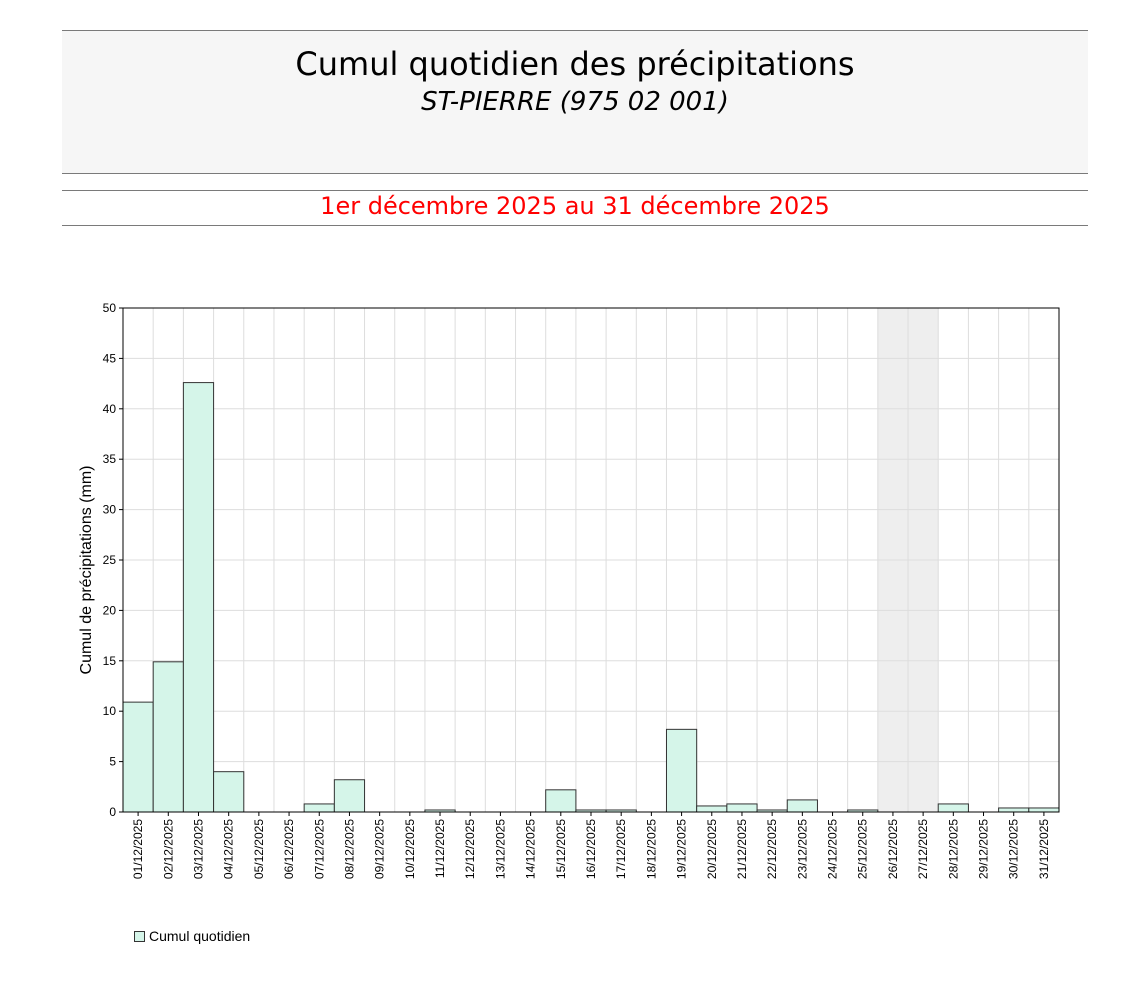  What do you see at coordinates (682, 849) in the screenshot?
I see `x-tick-label: 19/12/2025` at bounding box center [682, 849].